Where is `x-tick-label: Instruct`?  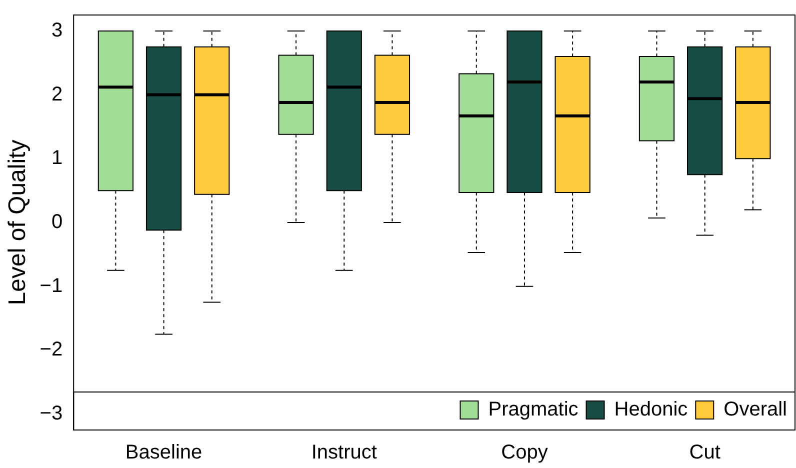
x-tick-label: Instruct is located at coordinates (344, 453).